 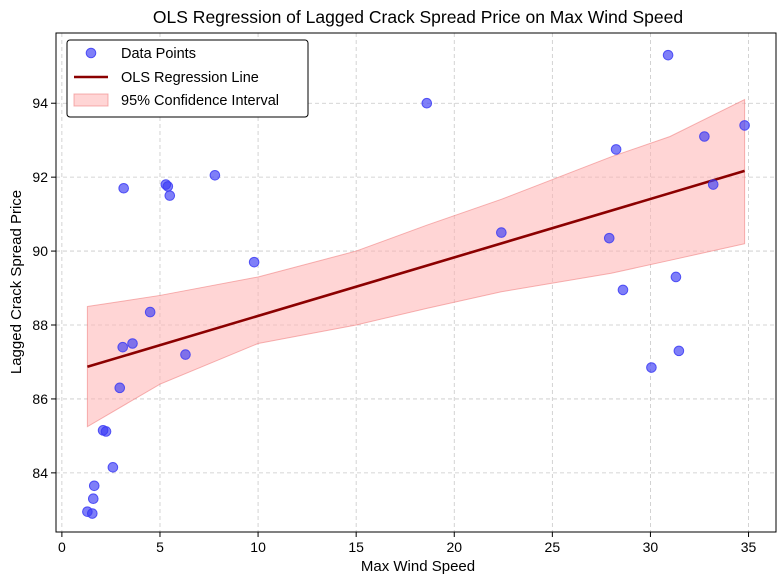 I want to click on legend-marker-confidence-band, so click(x=91, y=100).